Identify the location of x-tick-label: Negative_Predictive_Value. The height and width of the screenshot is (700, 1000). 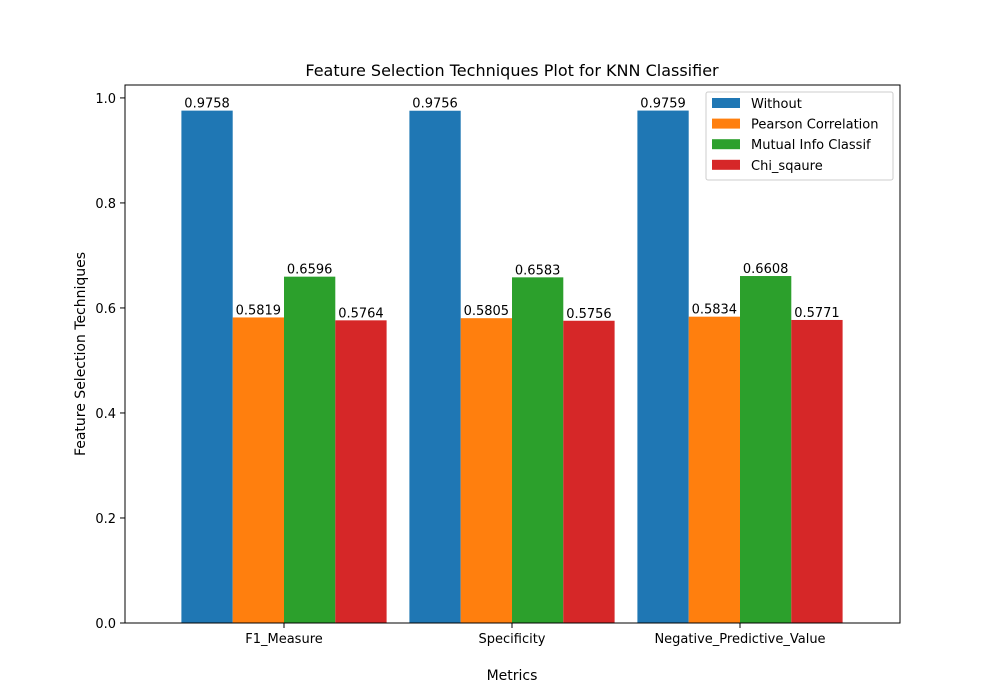
(739, 639).